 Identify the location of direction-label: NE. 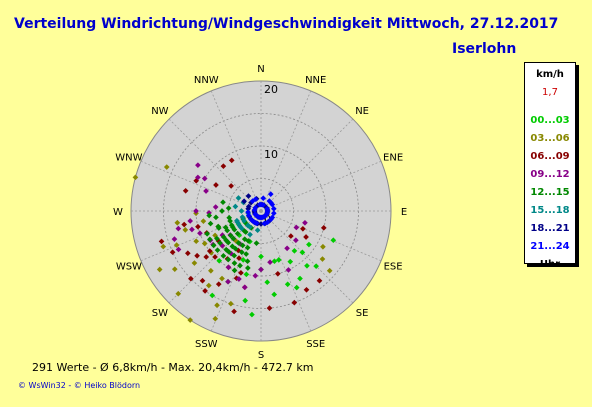
(362, 111).